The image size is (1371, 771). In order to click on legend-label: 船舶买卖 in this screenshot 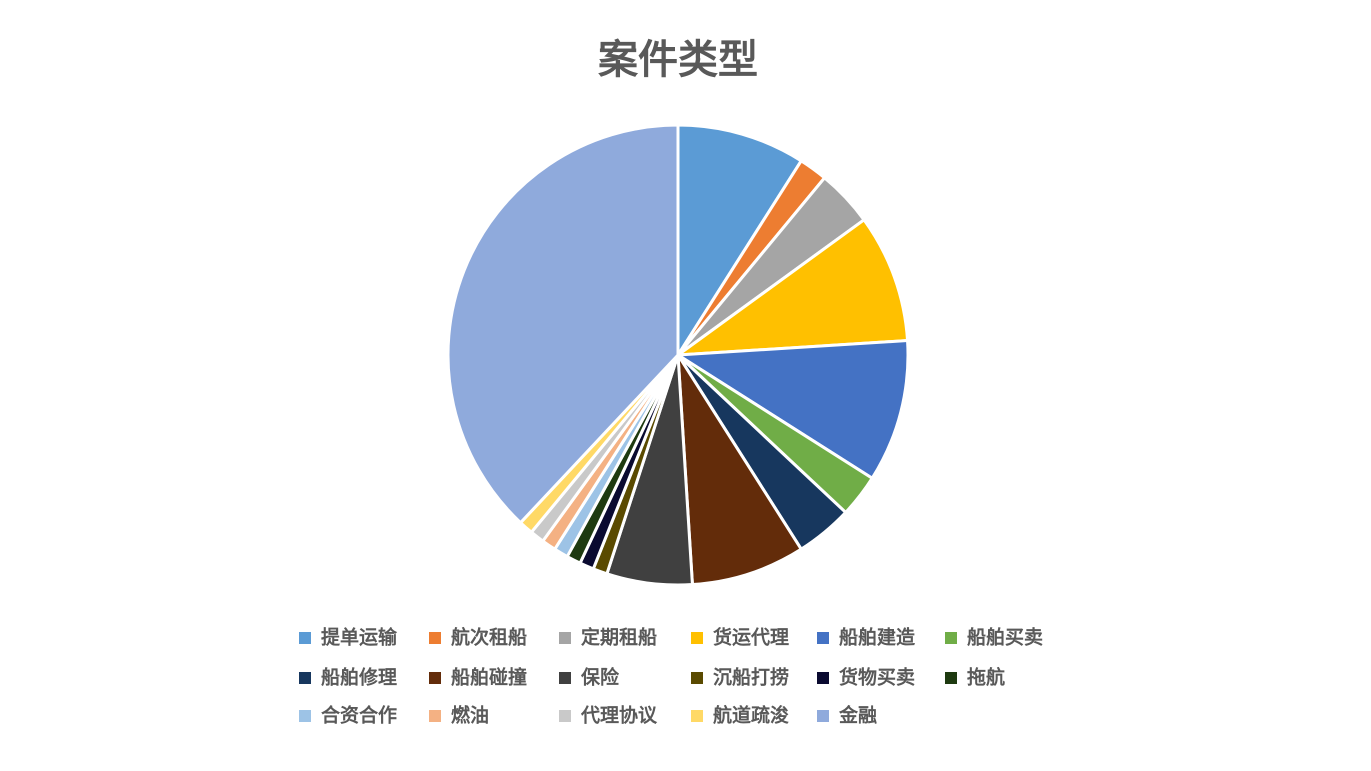, I will do `click(1005, 637)`.